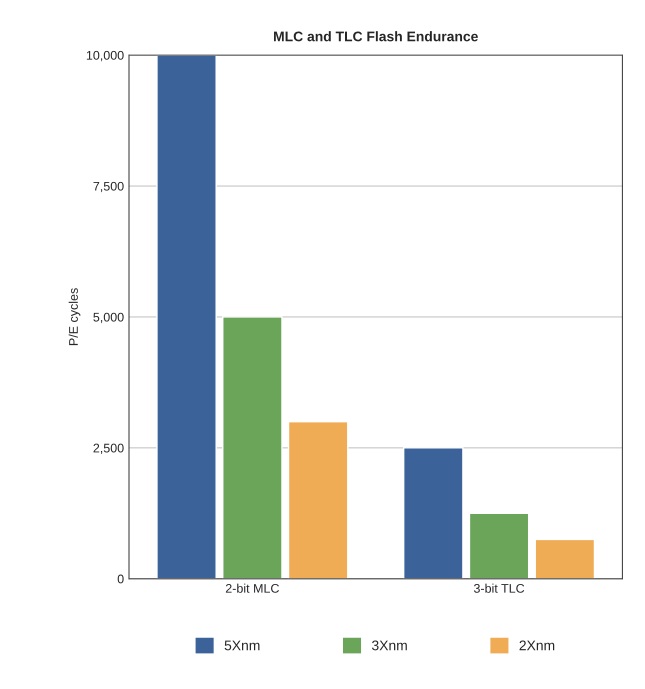 The width and height of the screenshot is (645, 689). I want to click on y-tick-label: 10,000, so click(105, 56).